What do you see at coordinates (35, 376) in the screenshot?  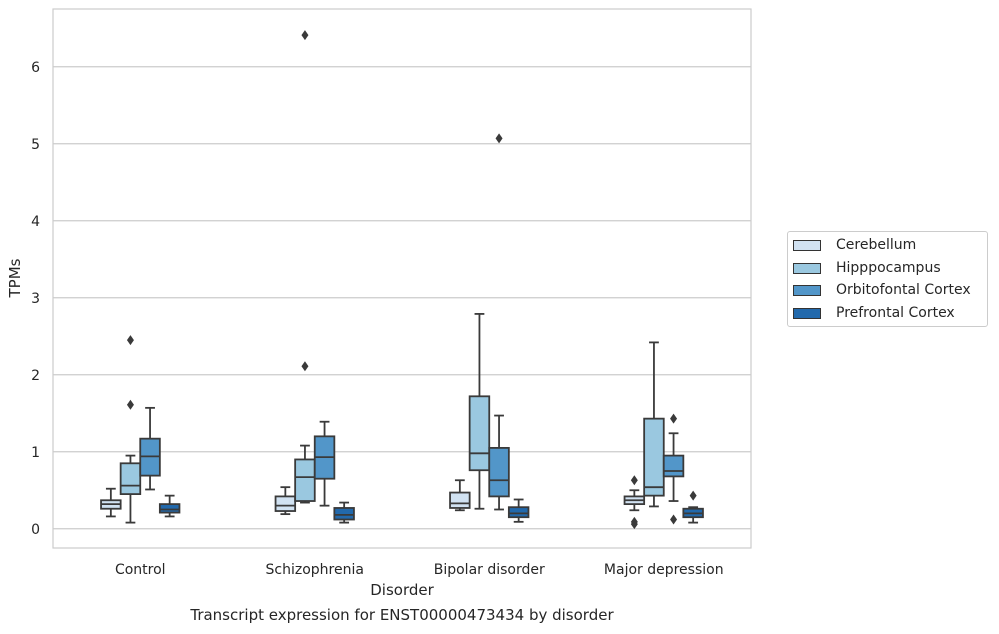 I see `y-tick-label: 2` at bounding box center [35, 376].